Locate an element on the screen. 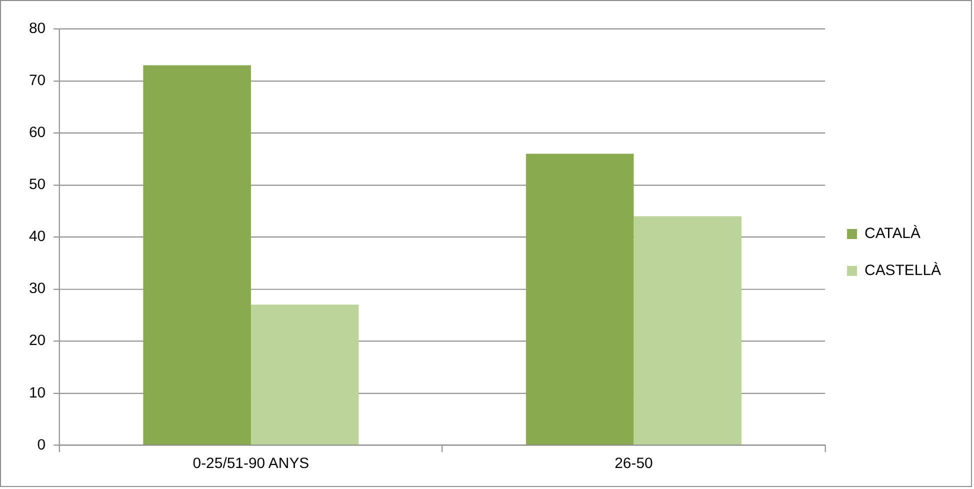 This screenshot has height=489, width=974. x-tick-label: 0-25/51-90 ANYS is located at coordinates (251, 463).